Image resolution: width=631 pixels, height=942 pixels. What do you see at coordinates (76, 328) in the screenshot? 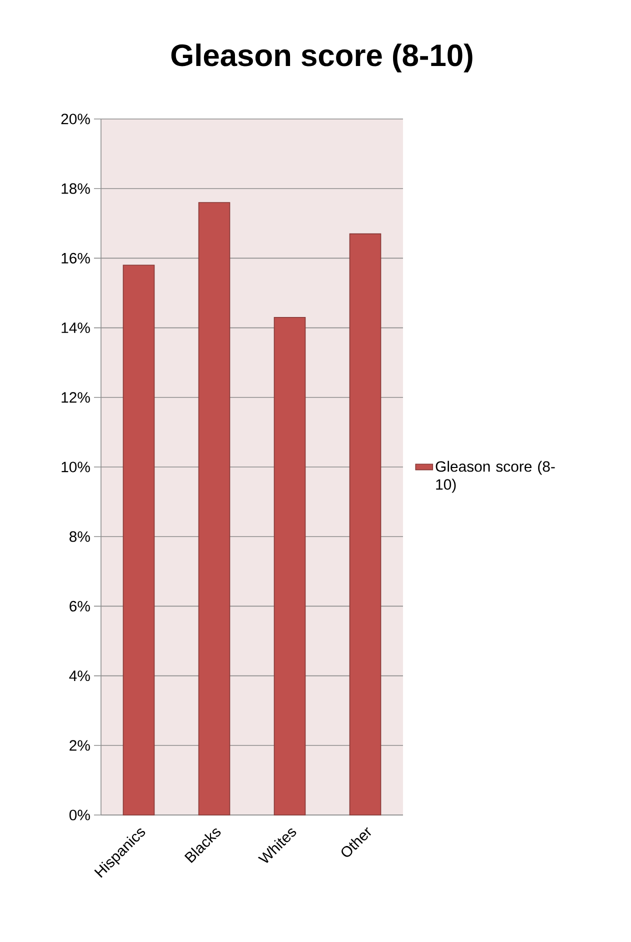
I see `y-tick-label: 14%` at bounding box center [76, 328].